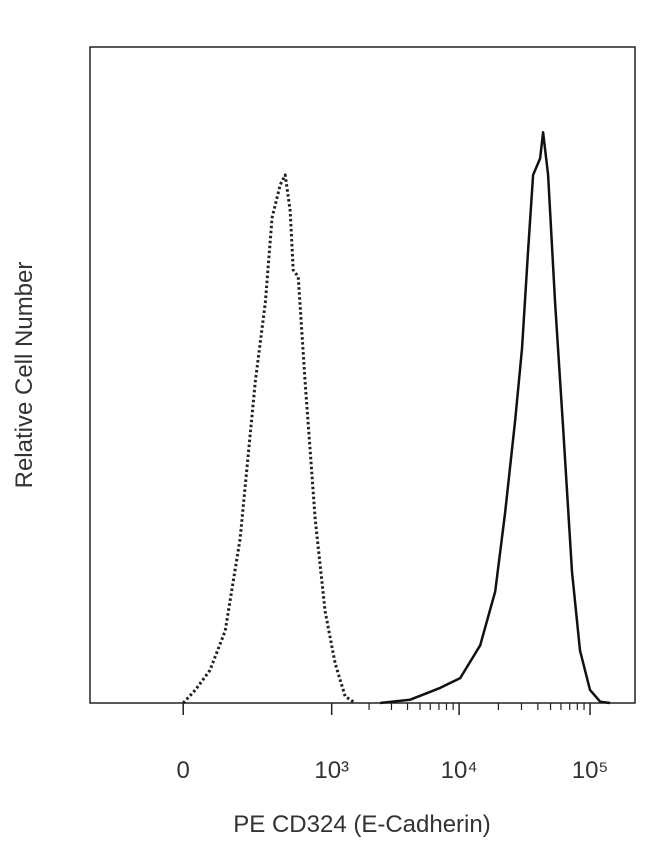  What do you see at coordinates (183, 770) in the screenshot?
I see `x-tick-label: 0` at bounding box center [183, 770].